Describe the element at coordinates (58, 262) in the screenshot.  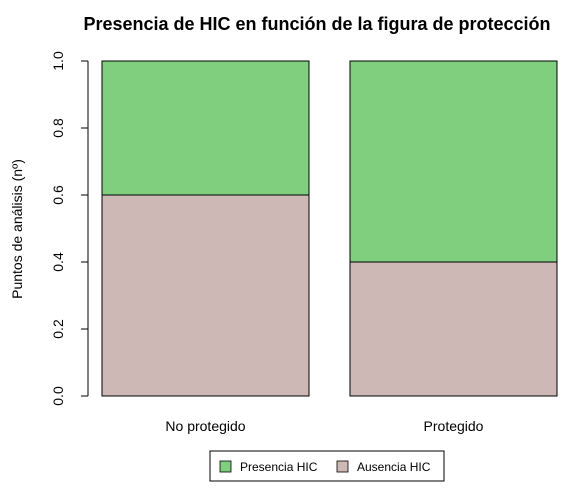
I see `y-tick-label: 0.4` at that location.